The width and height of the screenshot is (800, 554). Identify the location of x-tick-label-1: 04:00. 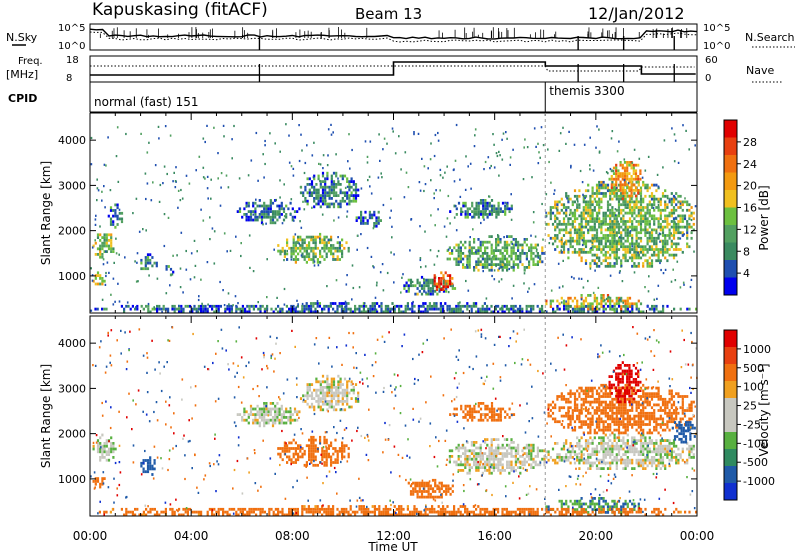
(191, 536).